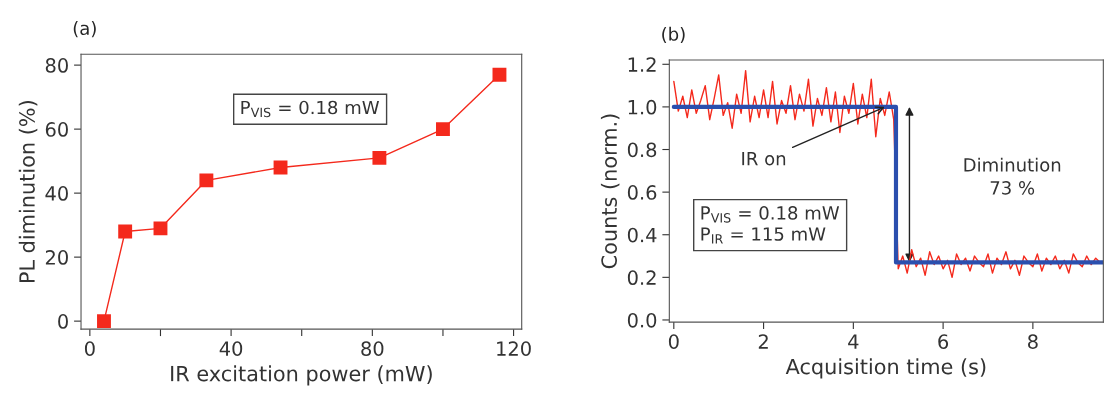  What do you see at coordinates (642, 235) in the screenshot?
I see `y-tick-label: 0.4` at bounding box center [642, 235].